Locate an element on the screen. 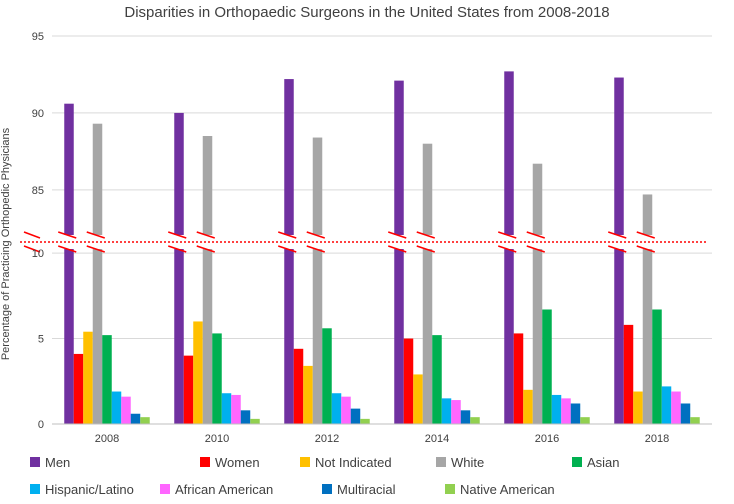 The height and width of the screenshot is (504, 734). bar-native-american-2008 is located at coordinates (145, 420).